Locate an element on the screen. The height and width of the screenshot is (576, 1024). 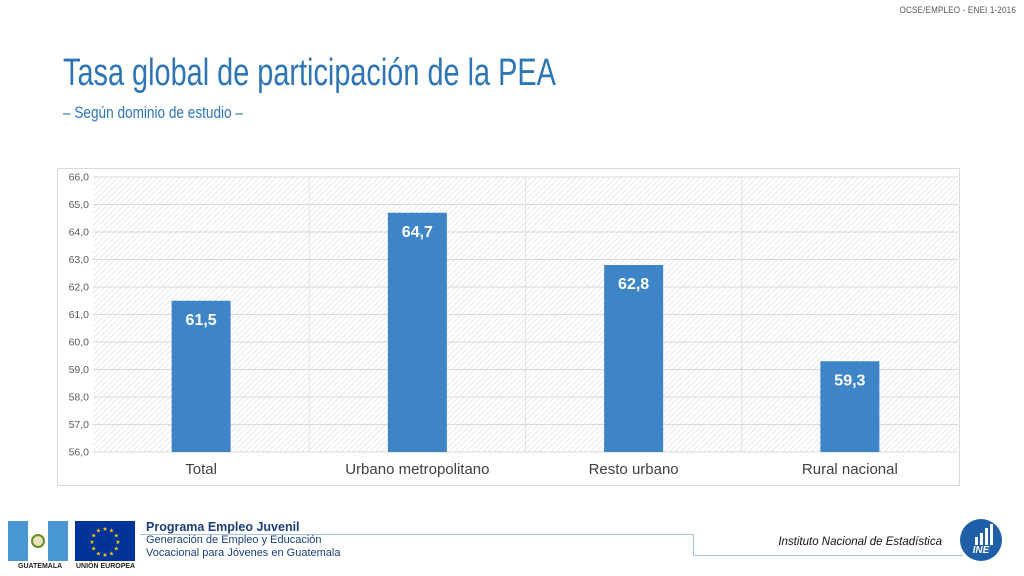
x-category-label: Rural nacional is located at coordinates (850, 469).